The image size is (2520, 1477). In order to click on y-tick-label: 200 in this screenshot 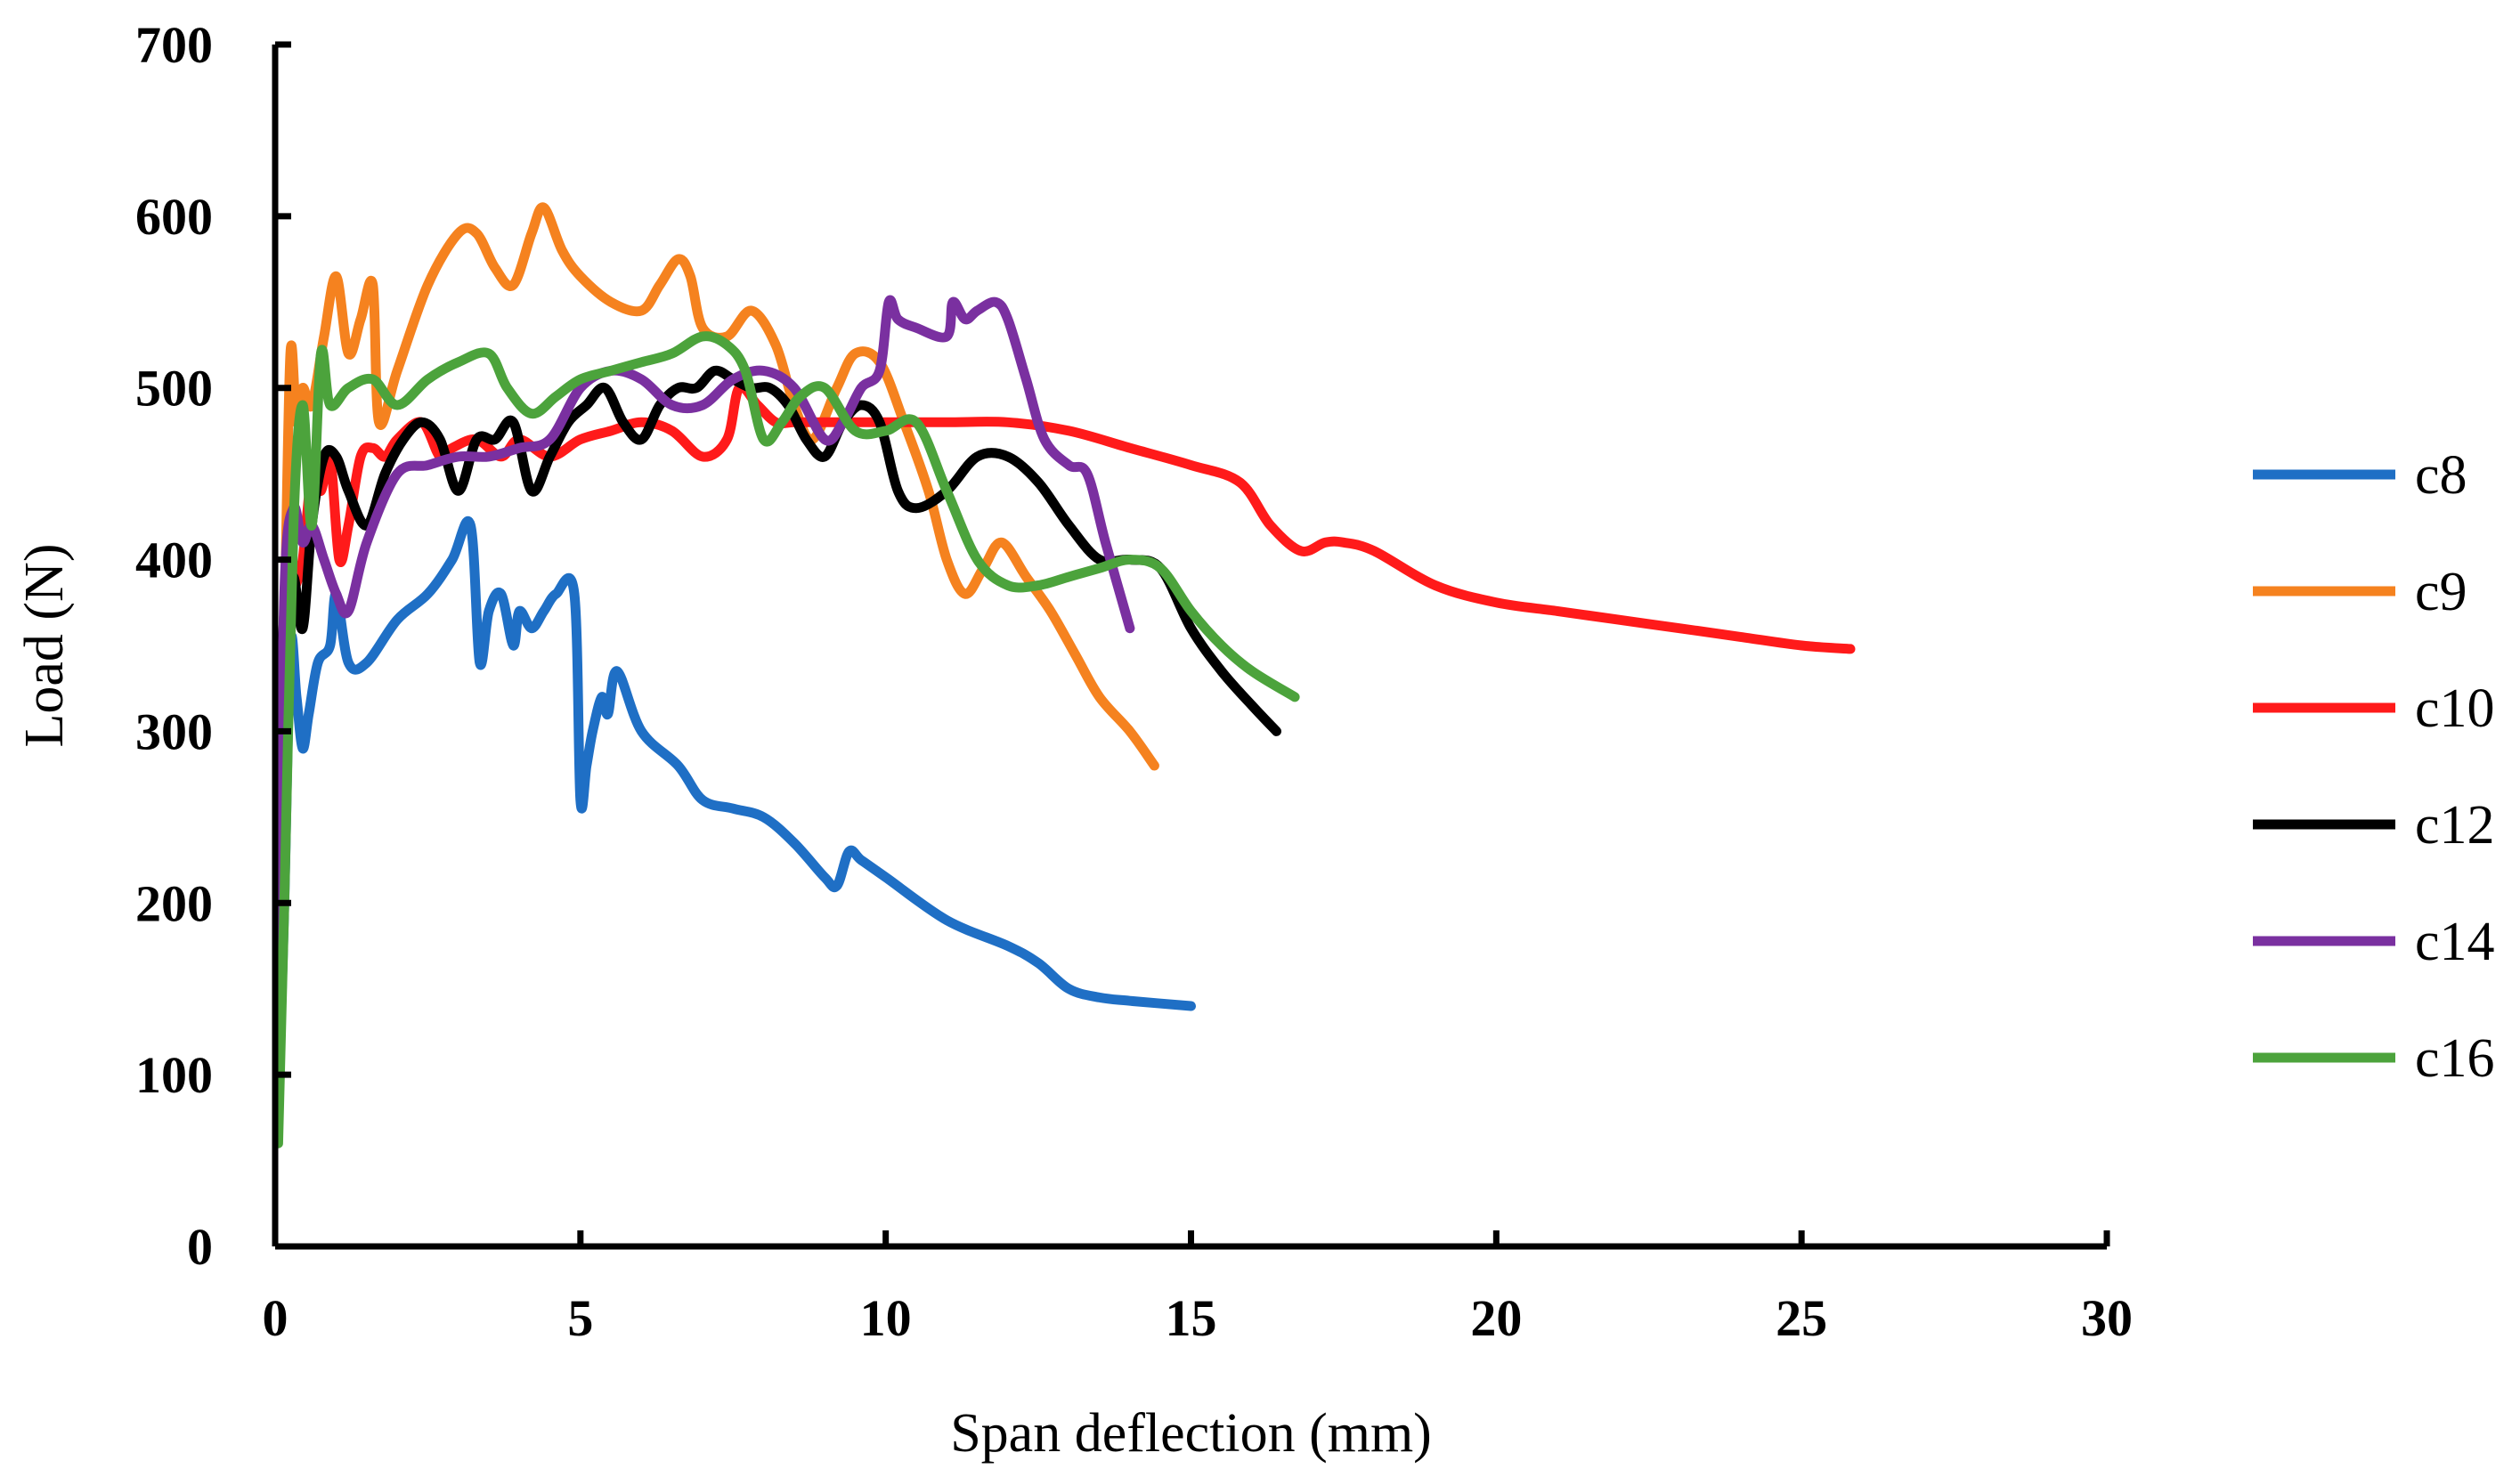, I will do `click(174, 903)`.